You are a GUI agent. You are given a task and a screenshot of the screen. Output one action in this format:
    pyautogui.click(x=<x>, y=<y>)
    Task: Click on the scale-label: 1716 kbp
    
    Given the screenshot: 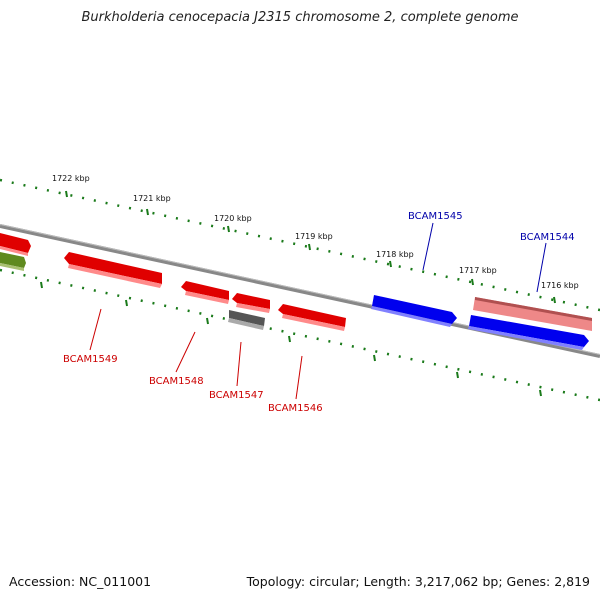 What is the action you would take?
    pyautogui.click(x=560, y=285)
    